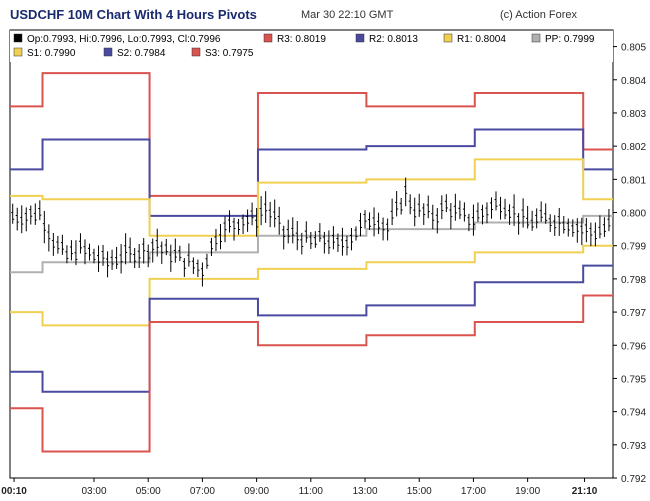 The width and height of the screenshot is (650, 501). I want to click on legend-swatch-s1, so click(18, 52).